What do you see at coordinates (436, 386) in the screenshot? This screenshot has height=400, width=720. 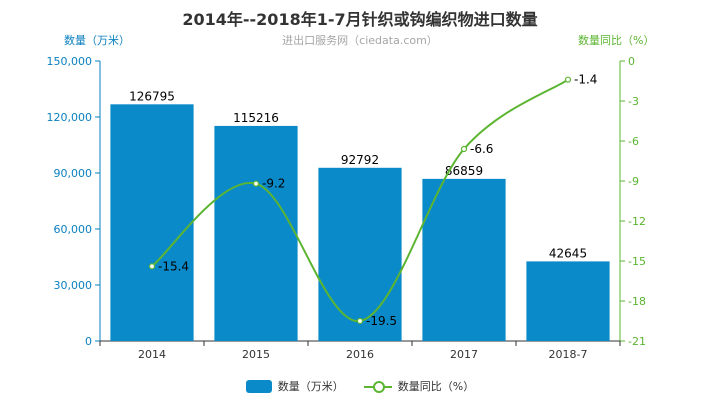 I see `legend-line-label: 数量同比（%）` at bounding box center [436, 386].